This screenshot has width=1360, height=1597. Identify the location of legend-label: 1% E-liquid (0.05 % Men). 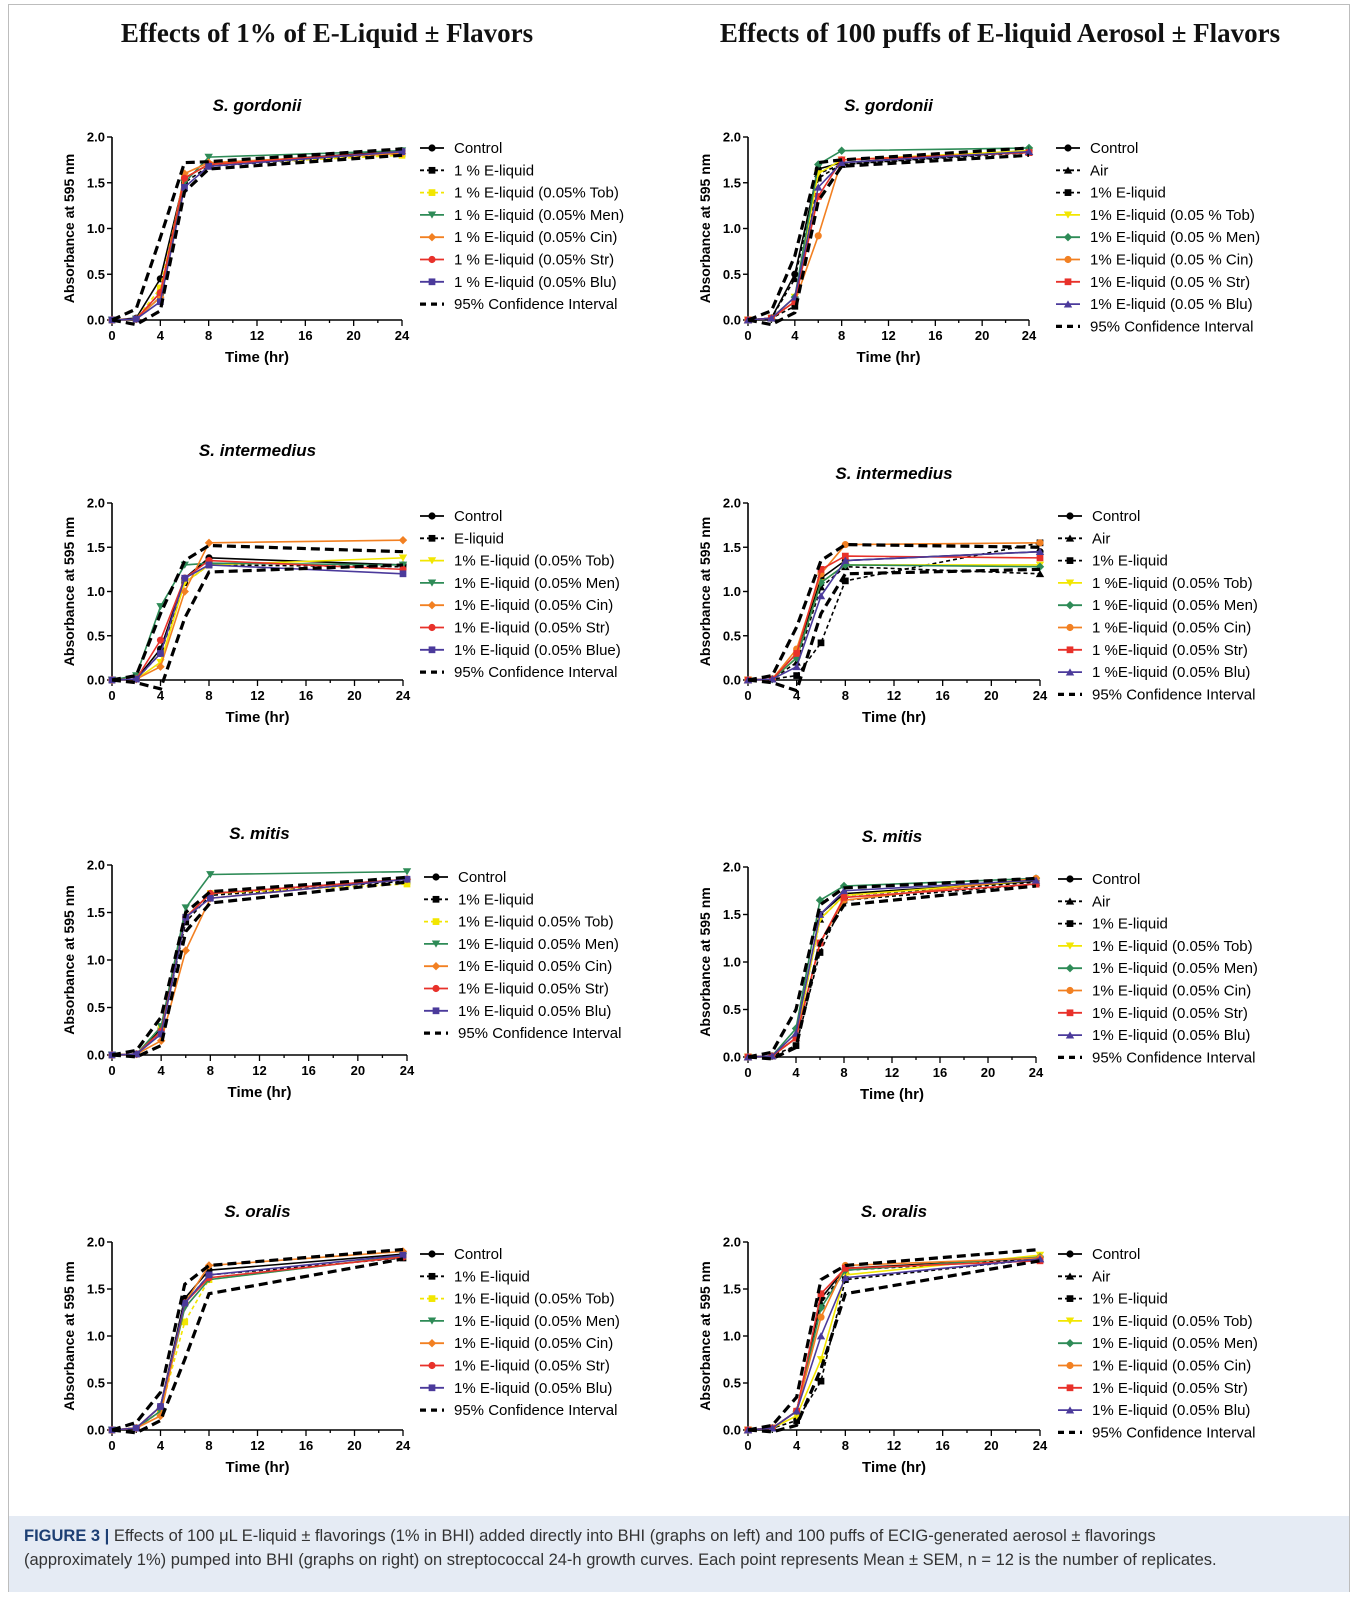
(1175, 237).